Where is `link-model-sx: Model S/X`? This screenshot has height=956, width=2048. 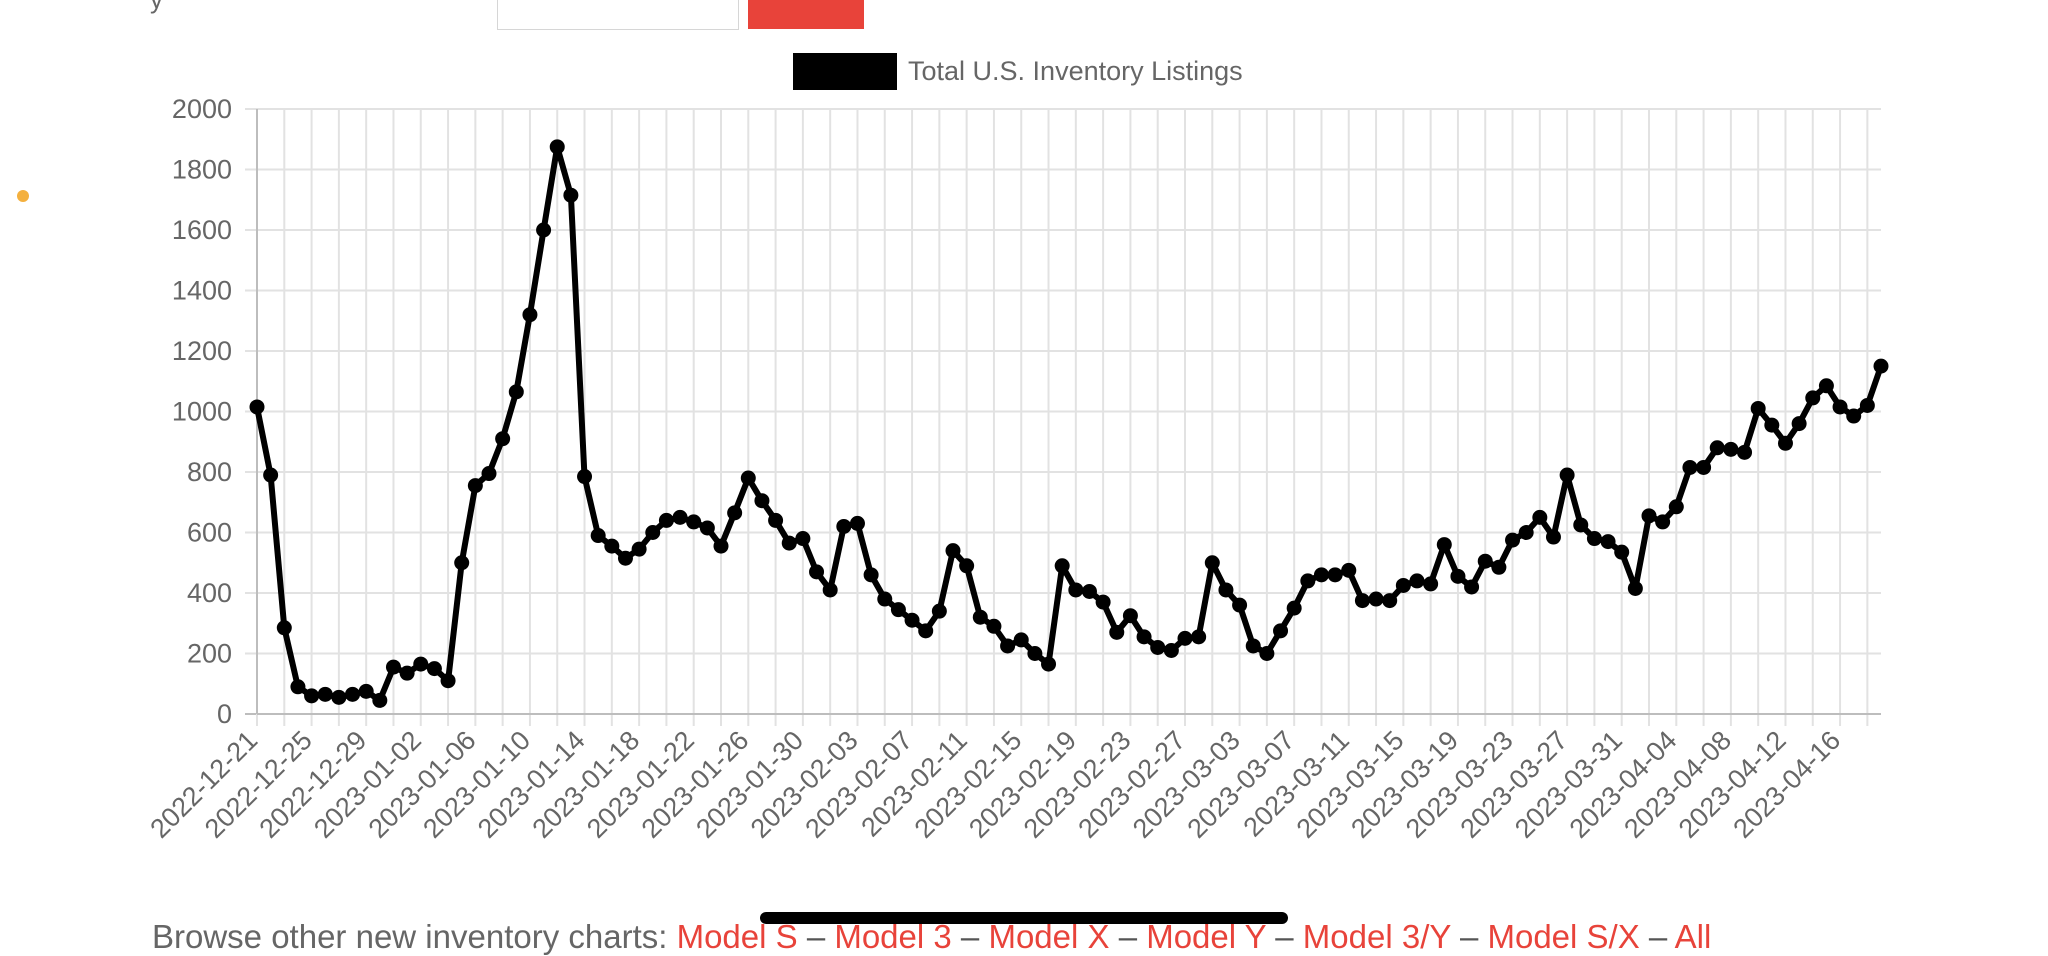 link-model-sx: Model S/X is located at coordinates (1563, 936).